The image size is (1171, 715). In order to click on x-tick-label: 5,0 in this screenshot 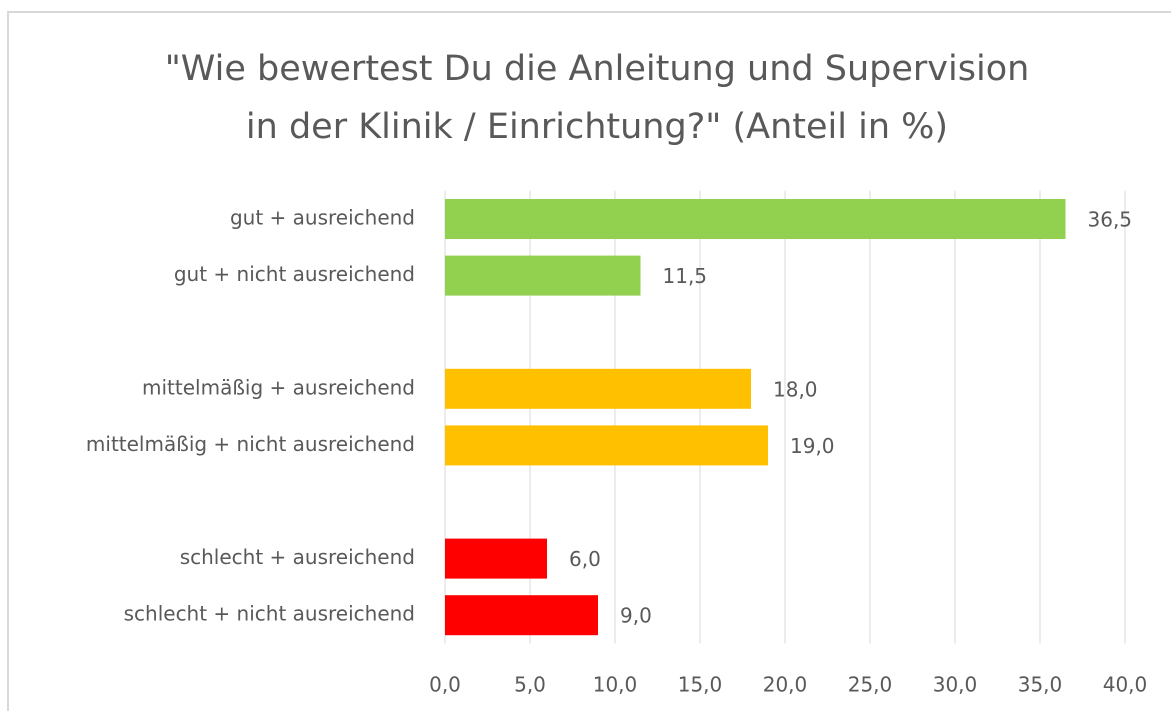, I will do `click(530, 685)`.